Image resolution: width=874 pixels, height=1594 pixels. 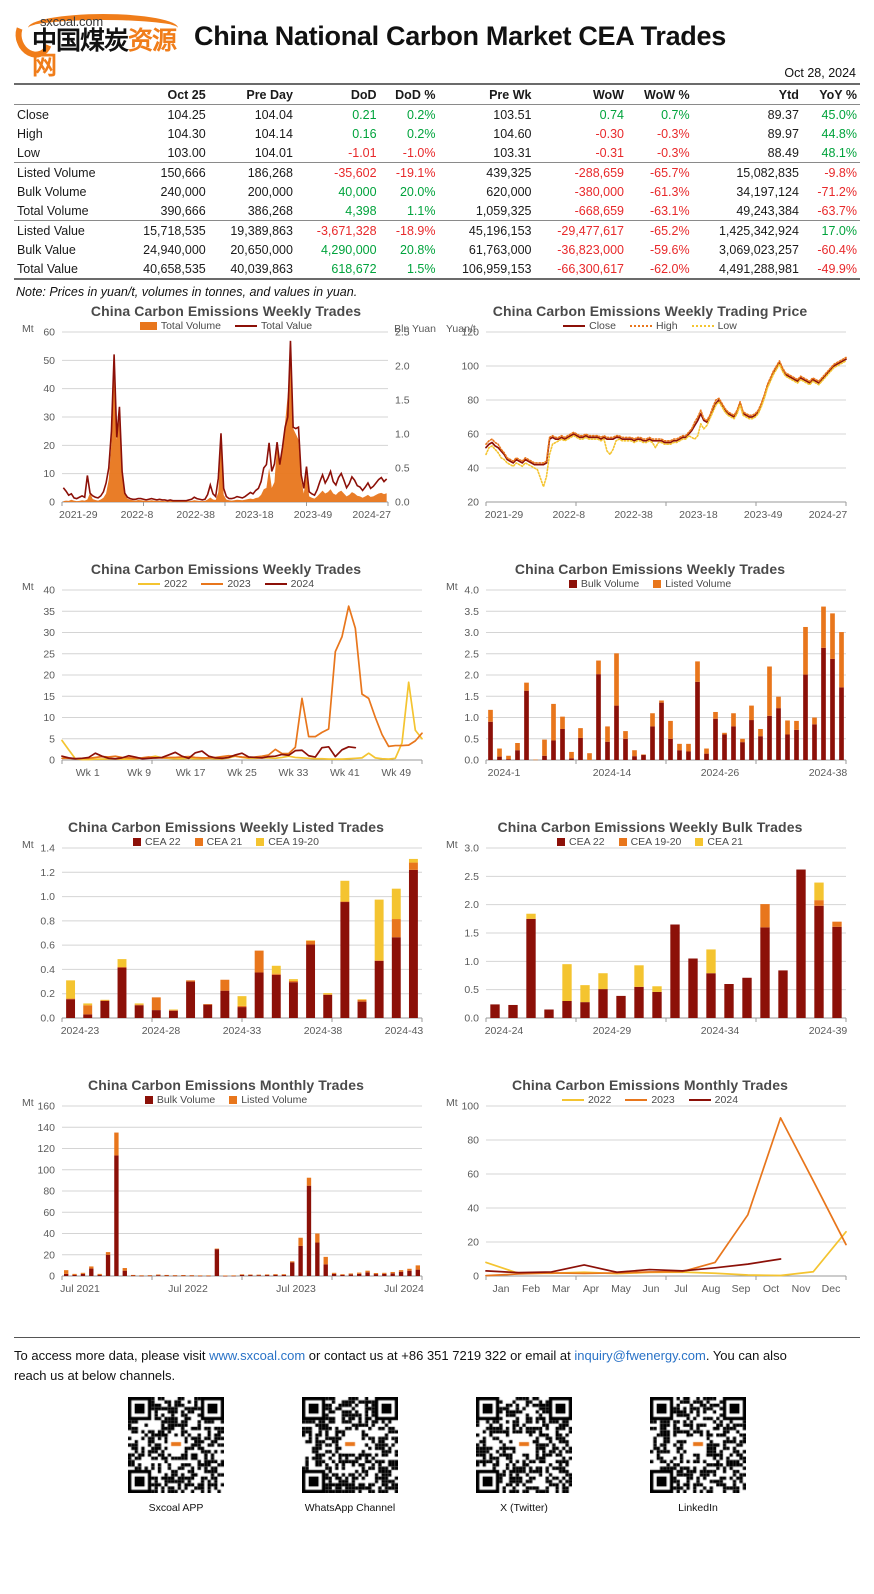 What do you see at coordinates (669, 210) in the screenshot?
I see `table-cell: -63.1%` at bounding box center [669, 210].